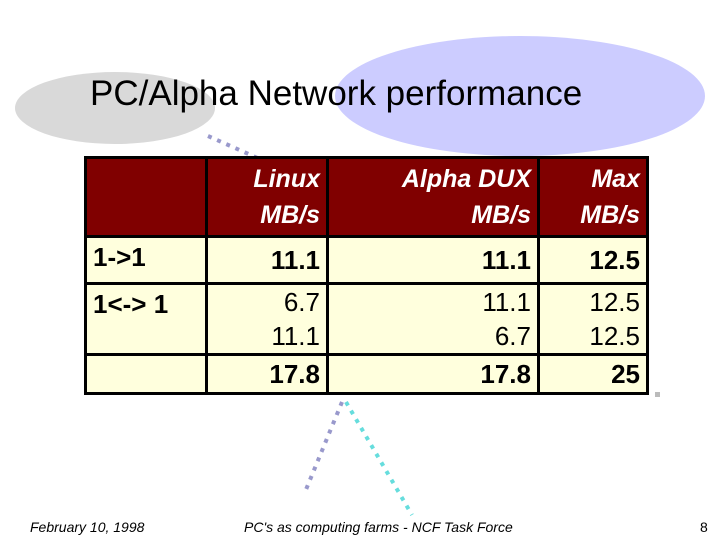 Image resolution: width=720 pixels, height=540 pixels. I want to click on footer-center: PC's as computing farms - NCF Task Force, so click(378, 527).